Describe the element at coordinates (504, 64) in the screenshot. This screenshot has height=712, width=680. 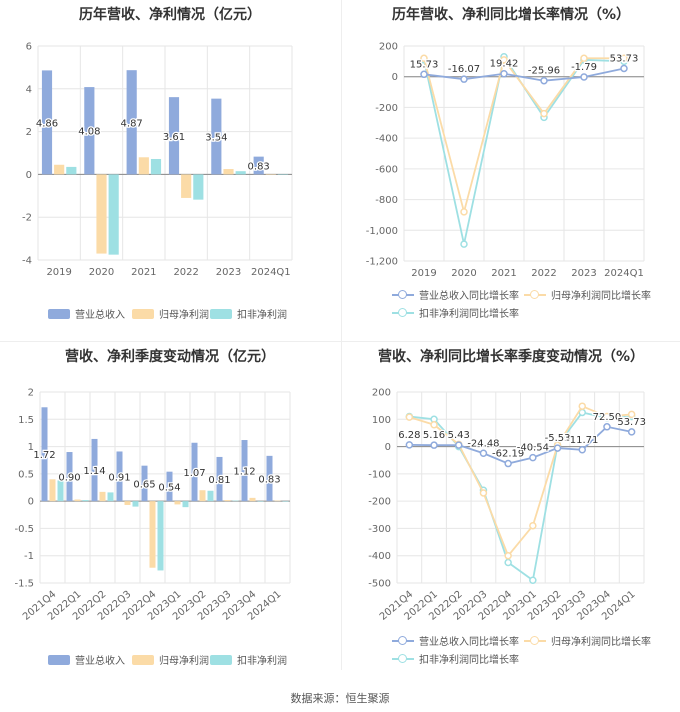
I see `data-label: 19.42` at that location.